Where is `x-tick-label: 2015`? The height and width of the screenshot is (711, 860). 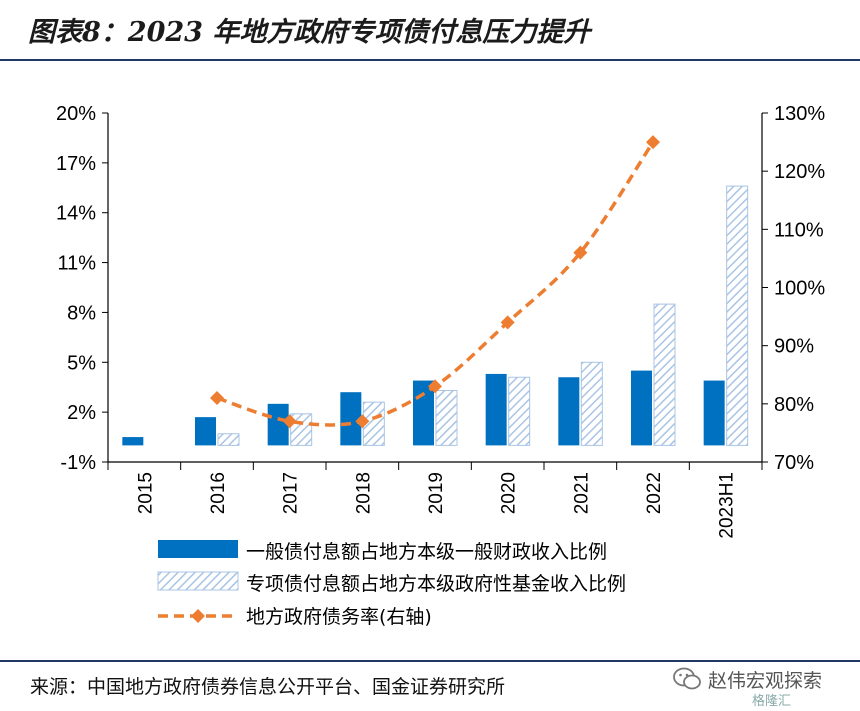 x-tick-label: 2015 is located at coordinates (145, 493).